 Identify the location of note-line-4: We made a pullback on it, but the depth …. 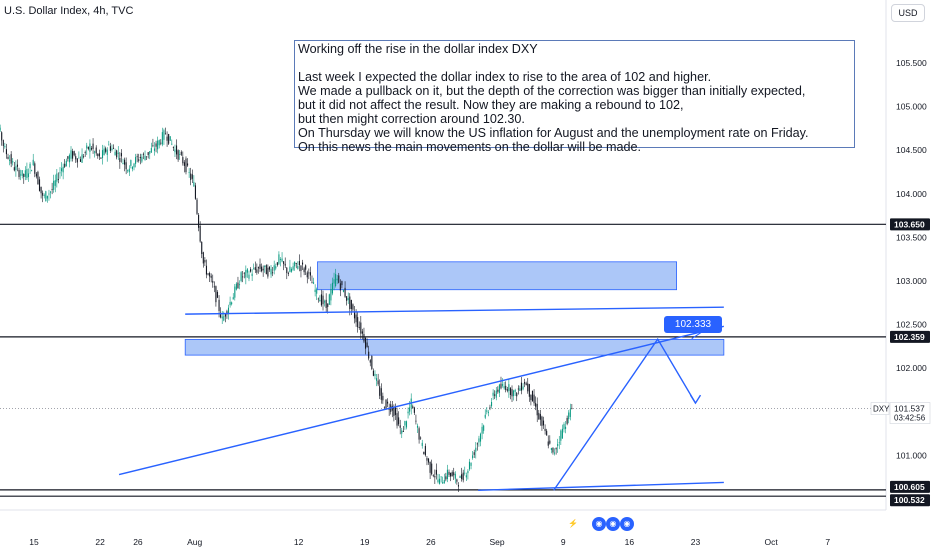
(552, 91).